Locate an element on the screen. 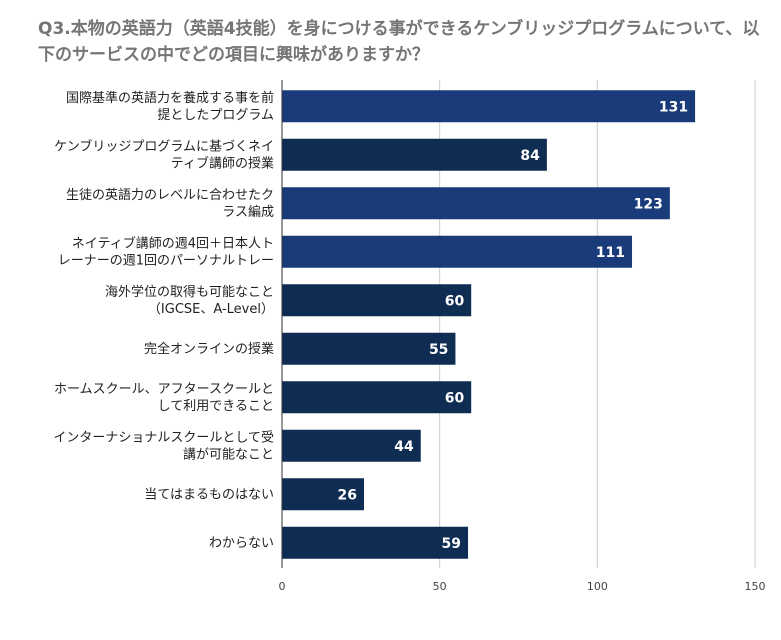 The image size is (781, 640). data-label: 55 is located at coordinates (438, 350).